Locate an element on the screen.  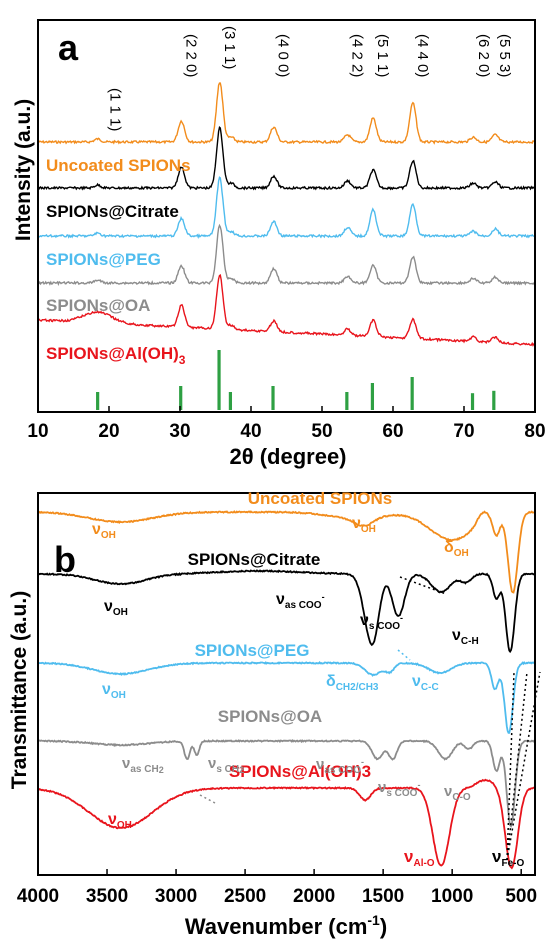
legend-uncoated-label: Uncoated SPIONs is located at coordinates (118, 165).